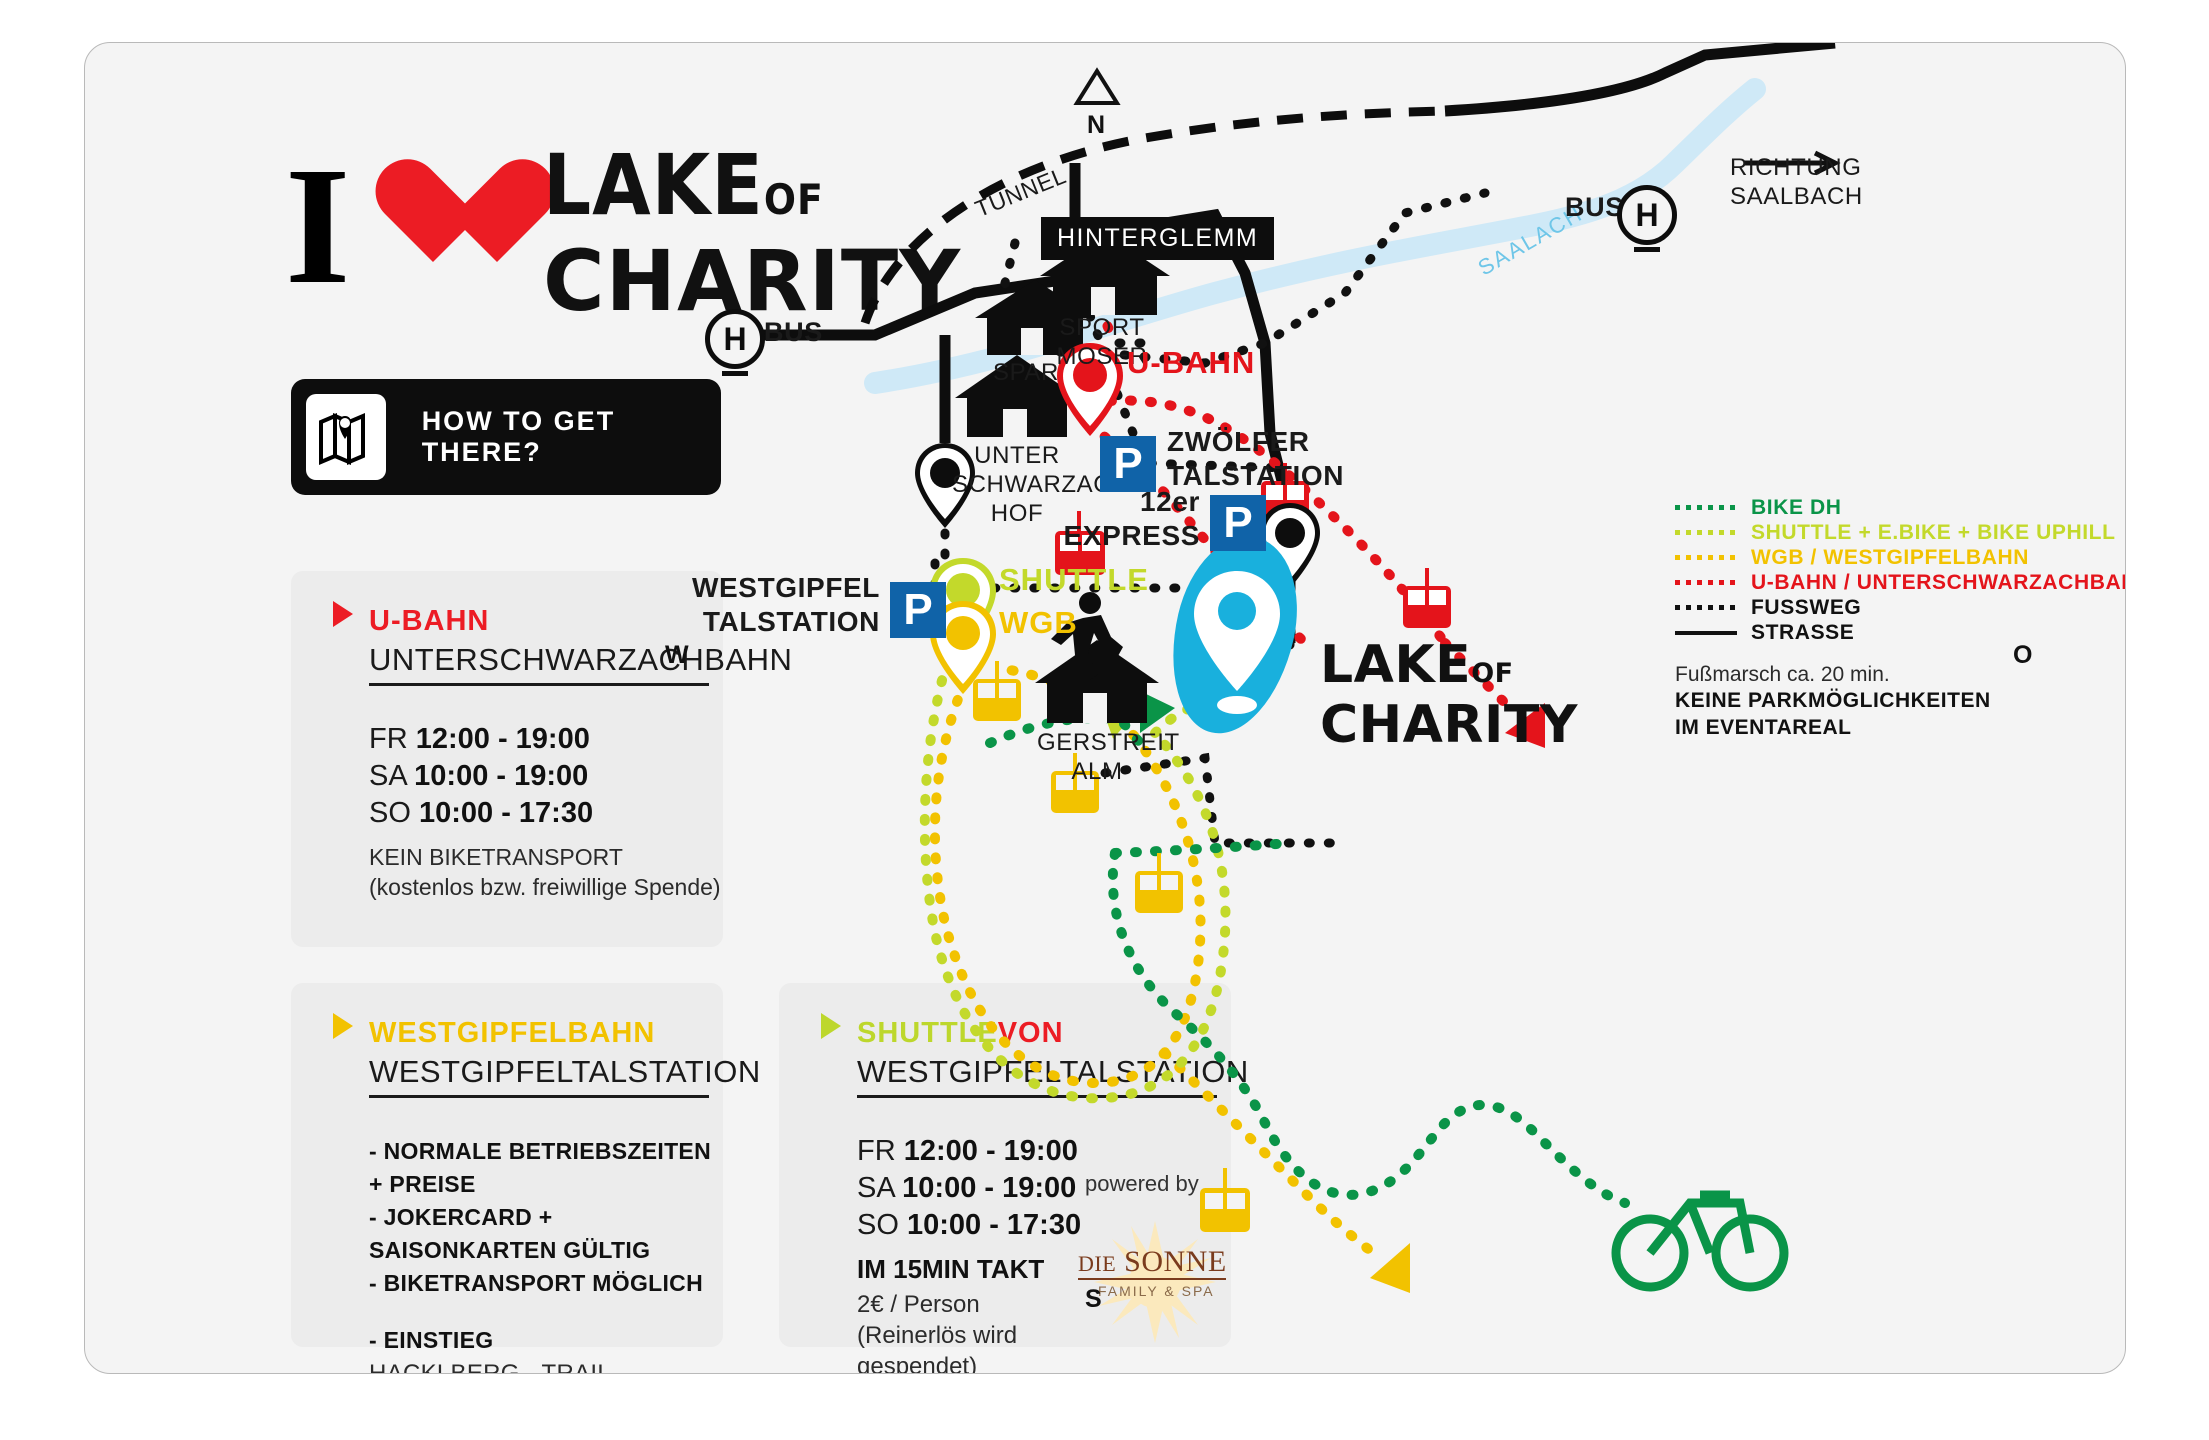 Image resolution: width=2209 pixels, height=1440 pixels. What do you see at coordinates (540, 1167) in the screenshot?
I see `bullet-item: - NORMALE BETRIEBSZEITEN + PREISE` at bounding box center [540, 1167].